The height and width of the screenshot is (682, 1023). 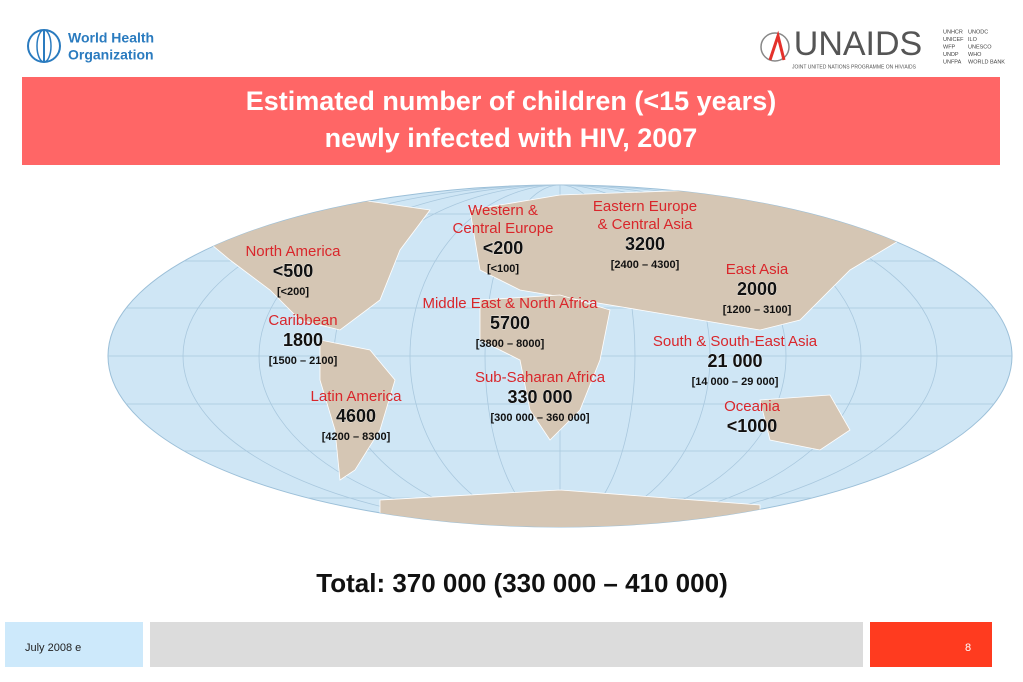 I want to click on cosponsor: ILO, so click(x=973, y=40).